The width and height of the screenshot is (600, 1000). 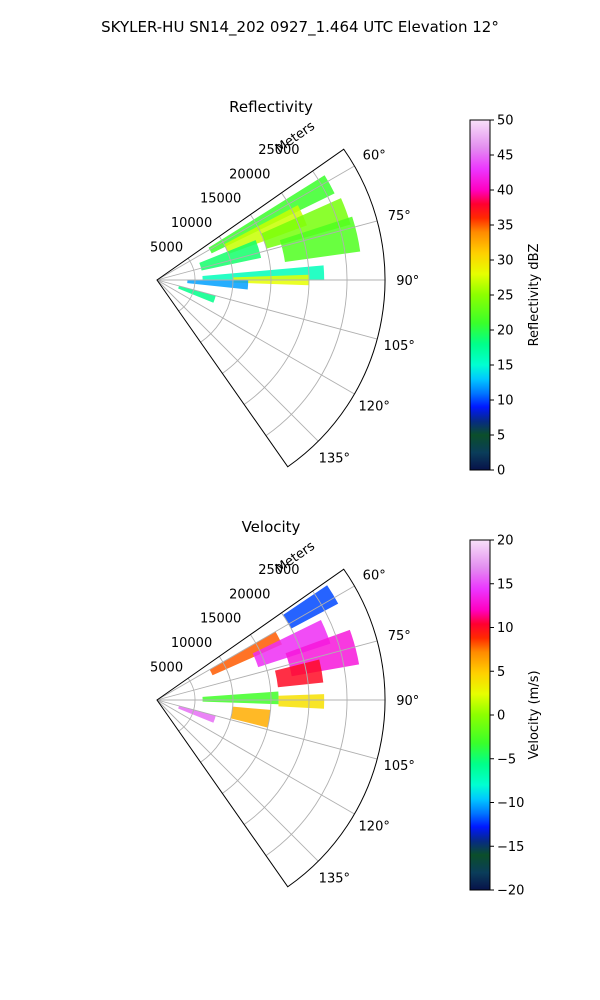 What do you see at coordinates (510, 847) in the screenshot?
I see `colorbar-tick-label: −15` at bounding box center [510, 847].